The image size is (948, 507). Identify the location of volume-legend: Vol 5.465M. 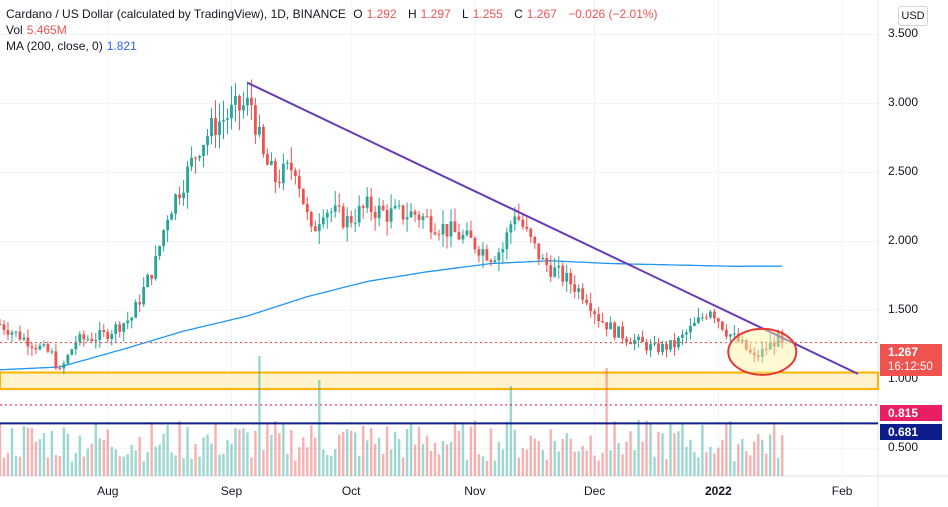
(38, 30).